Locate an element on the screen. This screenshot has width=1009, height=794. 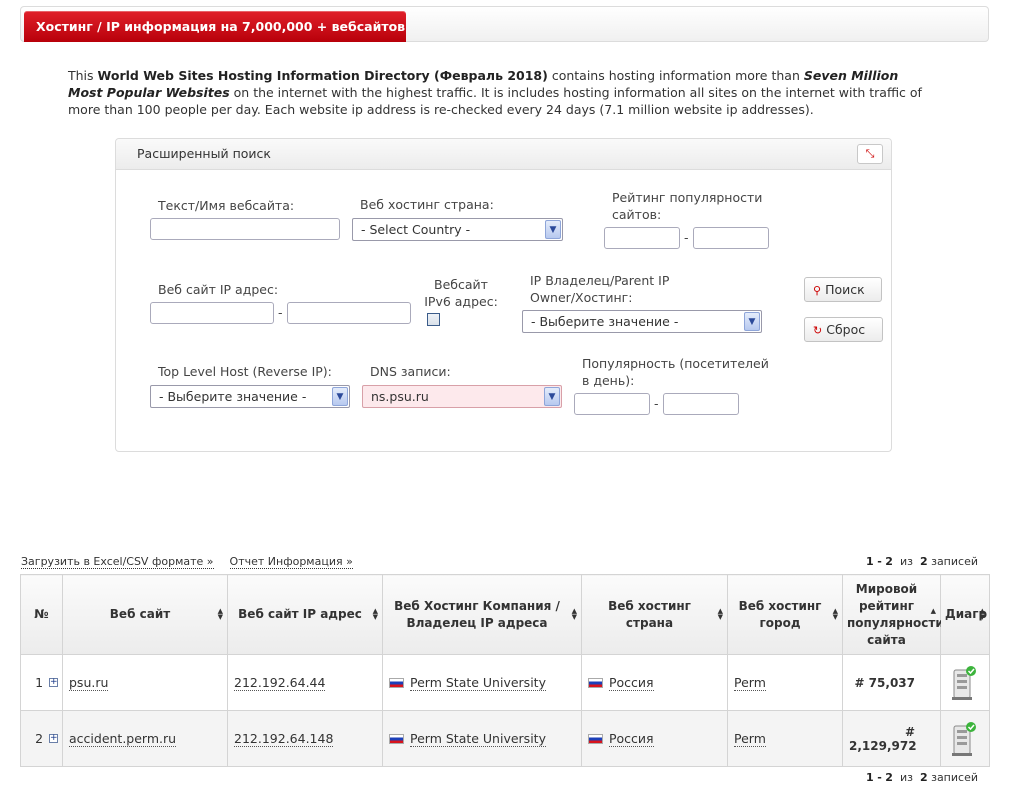
tld-select: - Выберите значение - ▼ is located at coordinates (250, 396).